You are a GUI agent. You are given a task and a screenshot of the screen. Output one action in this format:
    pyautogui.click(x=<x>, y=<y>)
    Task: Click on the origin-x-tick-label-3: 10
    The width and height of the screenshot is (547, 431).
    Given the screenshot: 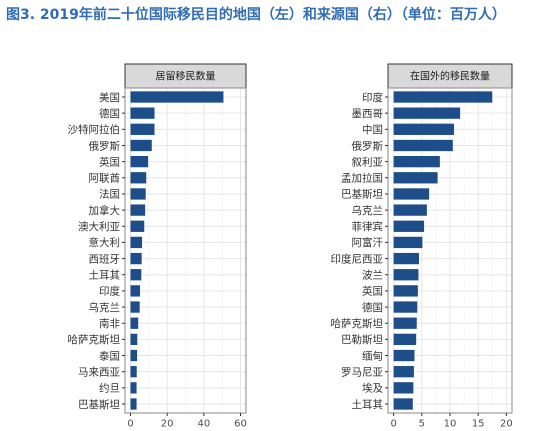 What is the action you would take?
    pyautogui.click(x=450, y=424)
    